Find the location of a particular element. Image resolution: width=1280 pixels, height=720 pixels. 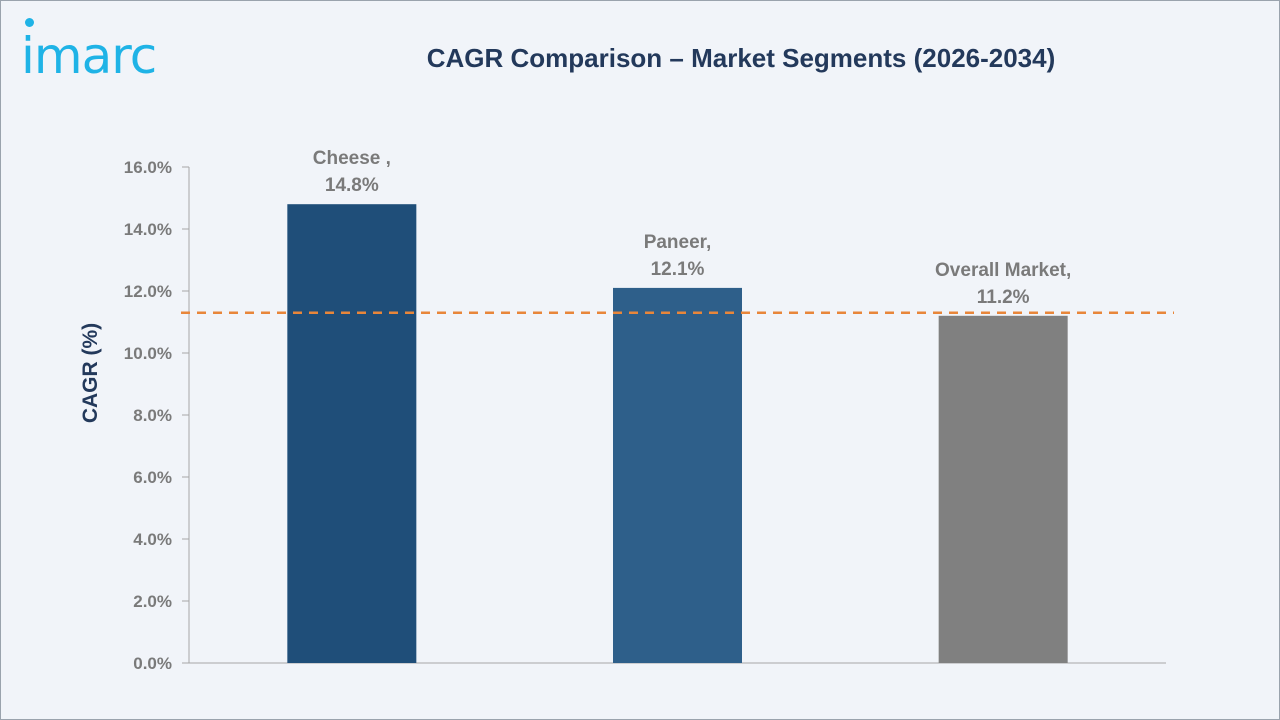

data-label: Paneer, is located at coordinates (678, 242).